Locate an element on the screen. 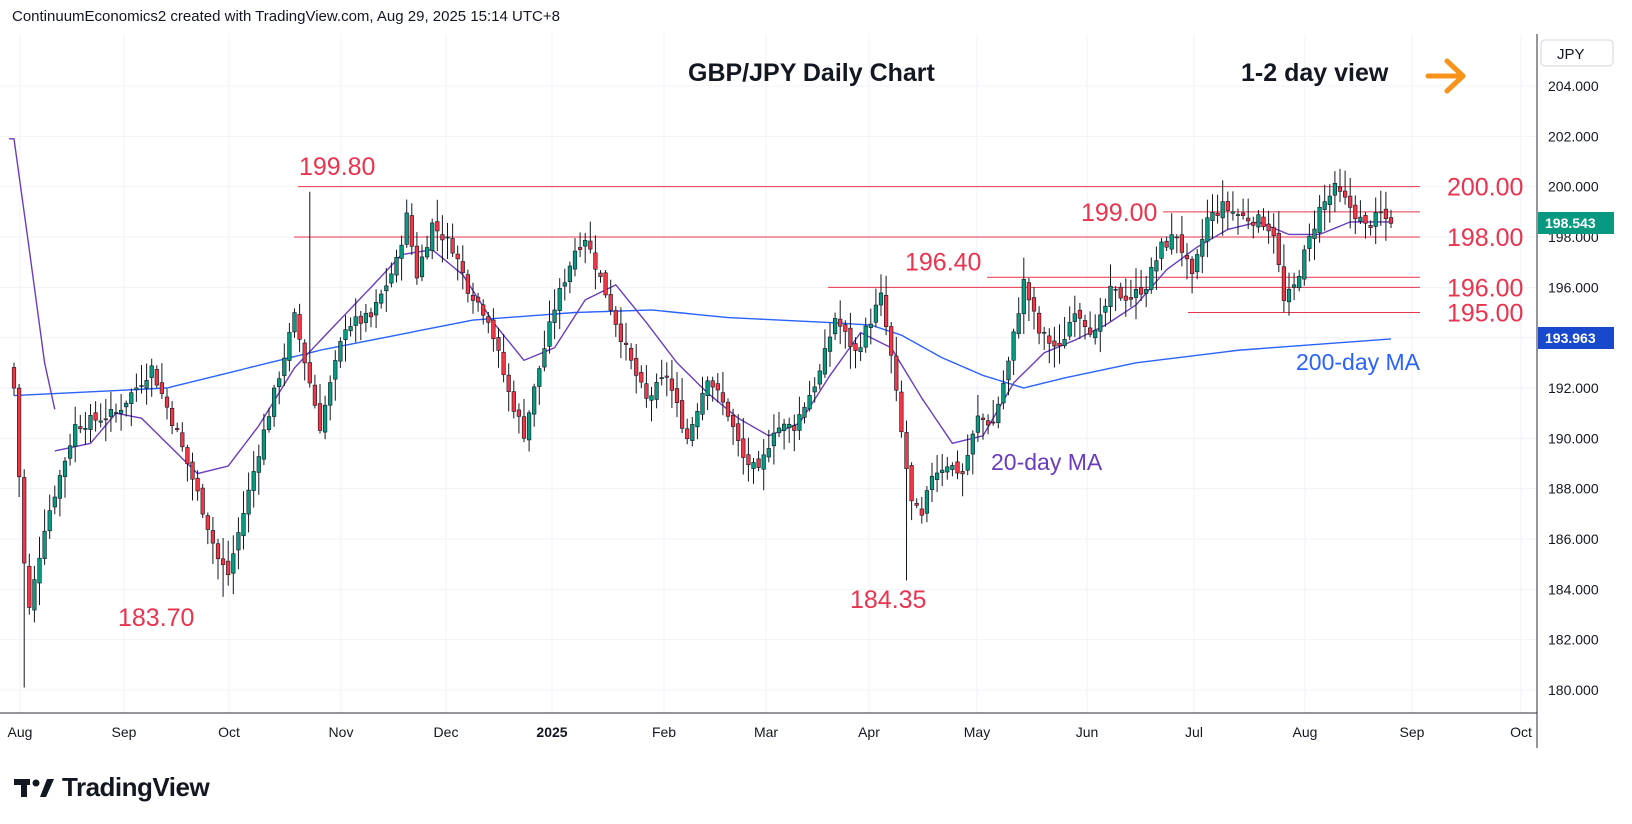 Image resolution: width=1632 pixels, height=824 pixels. price-tick-label: 204.000 is located at coordinates (1573, 86).